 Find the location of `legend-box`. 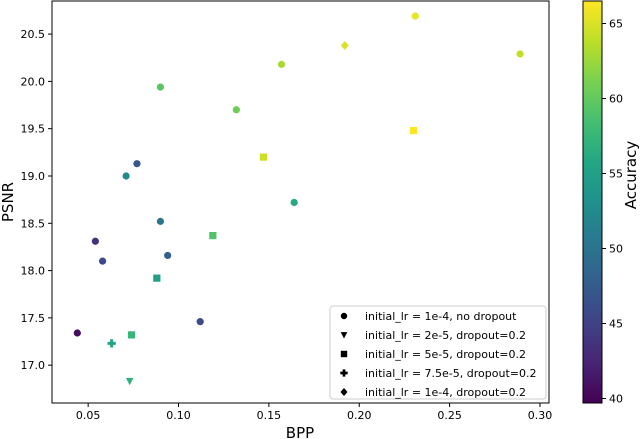

legend-box is located at coordinates (438, 352).